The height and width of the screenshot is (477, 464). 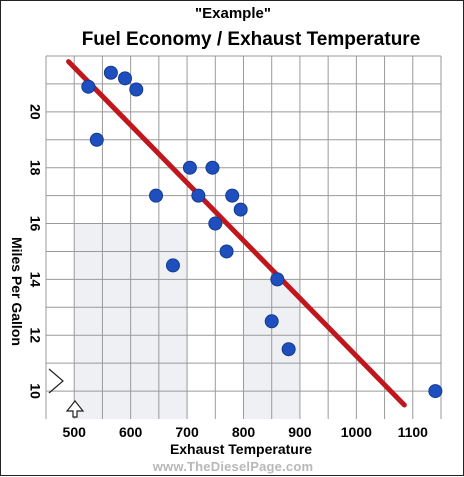 I want to click on y-tick-label: 16, so click(x=35, y=224).